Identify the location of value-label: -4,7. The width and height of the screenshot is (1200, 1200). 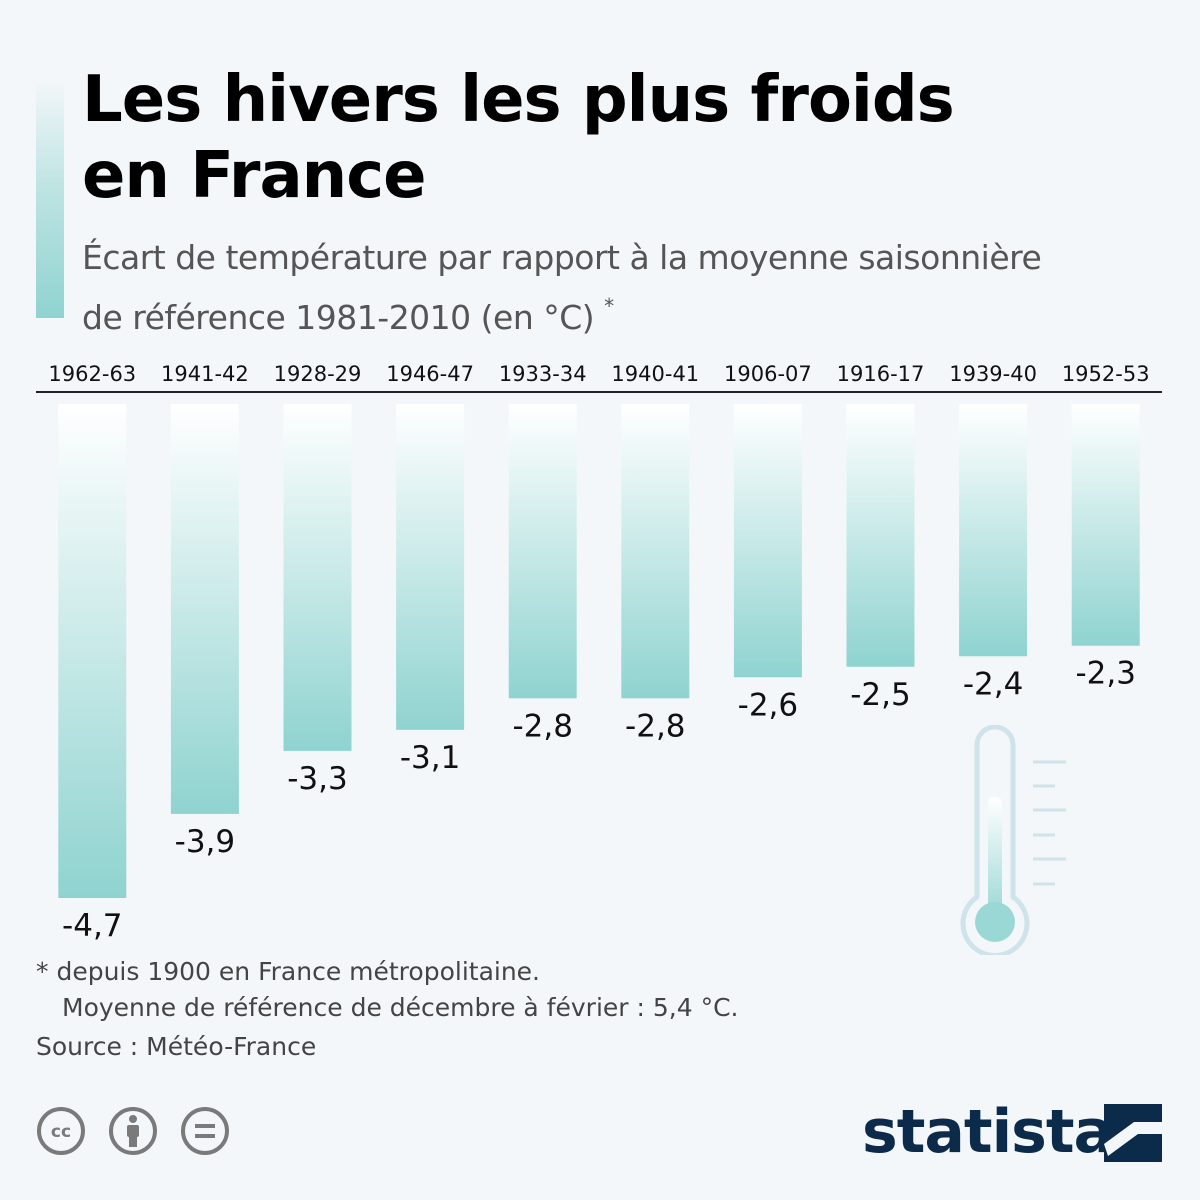
(92, 926).